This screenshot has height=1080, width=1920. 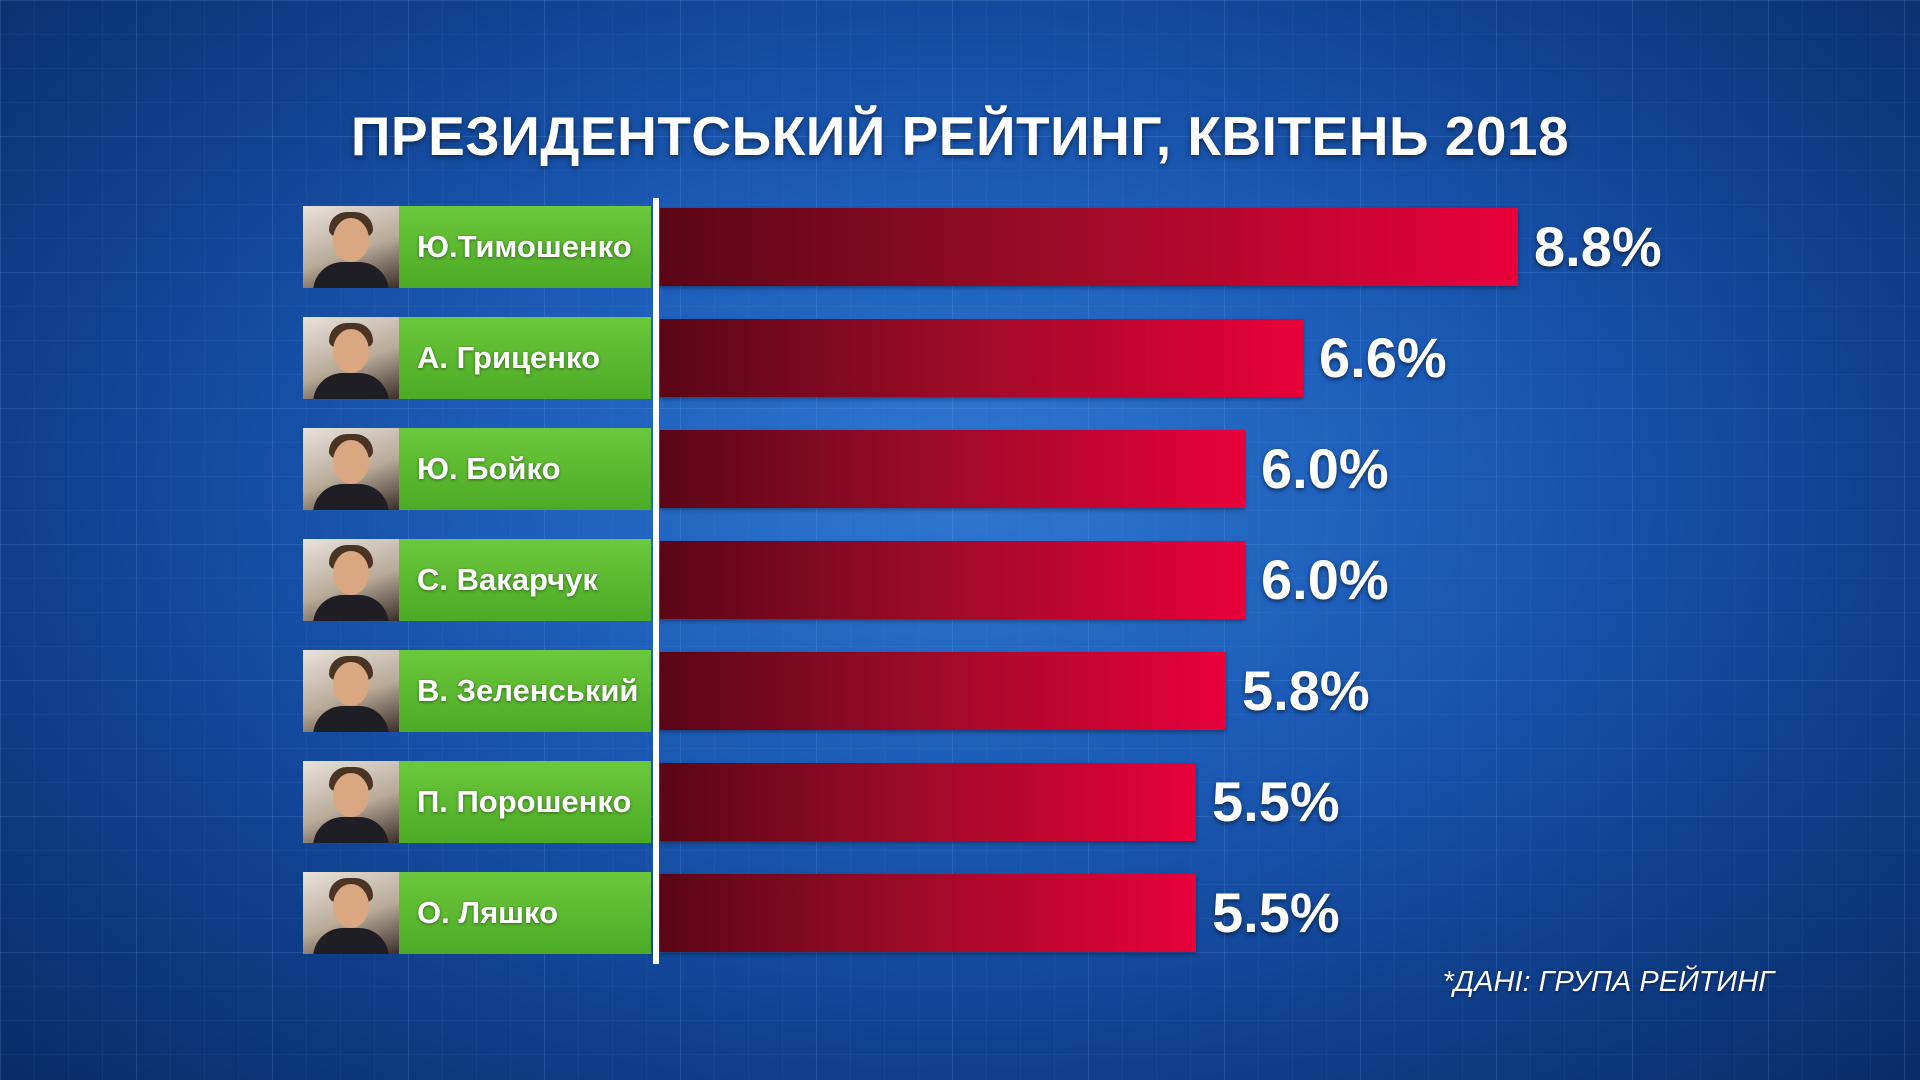 What do you see at coordinates (656, 581) in the screenshot?
I see `axis-line` at bounding box center [656, 581].